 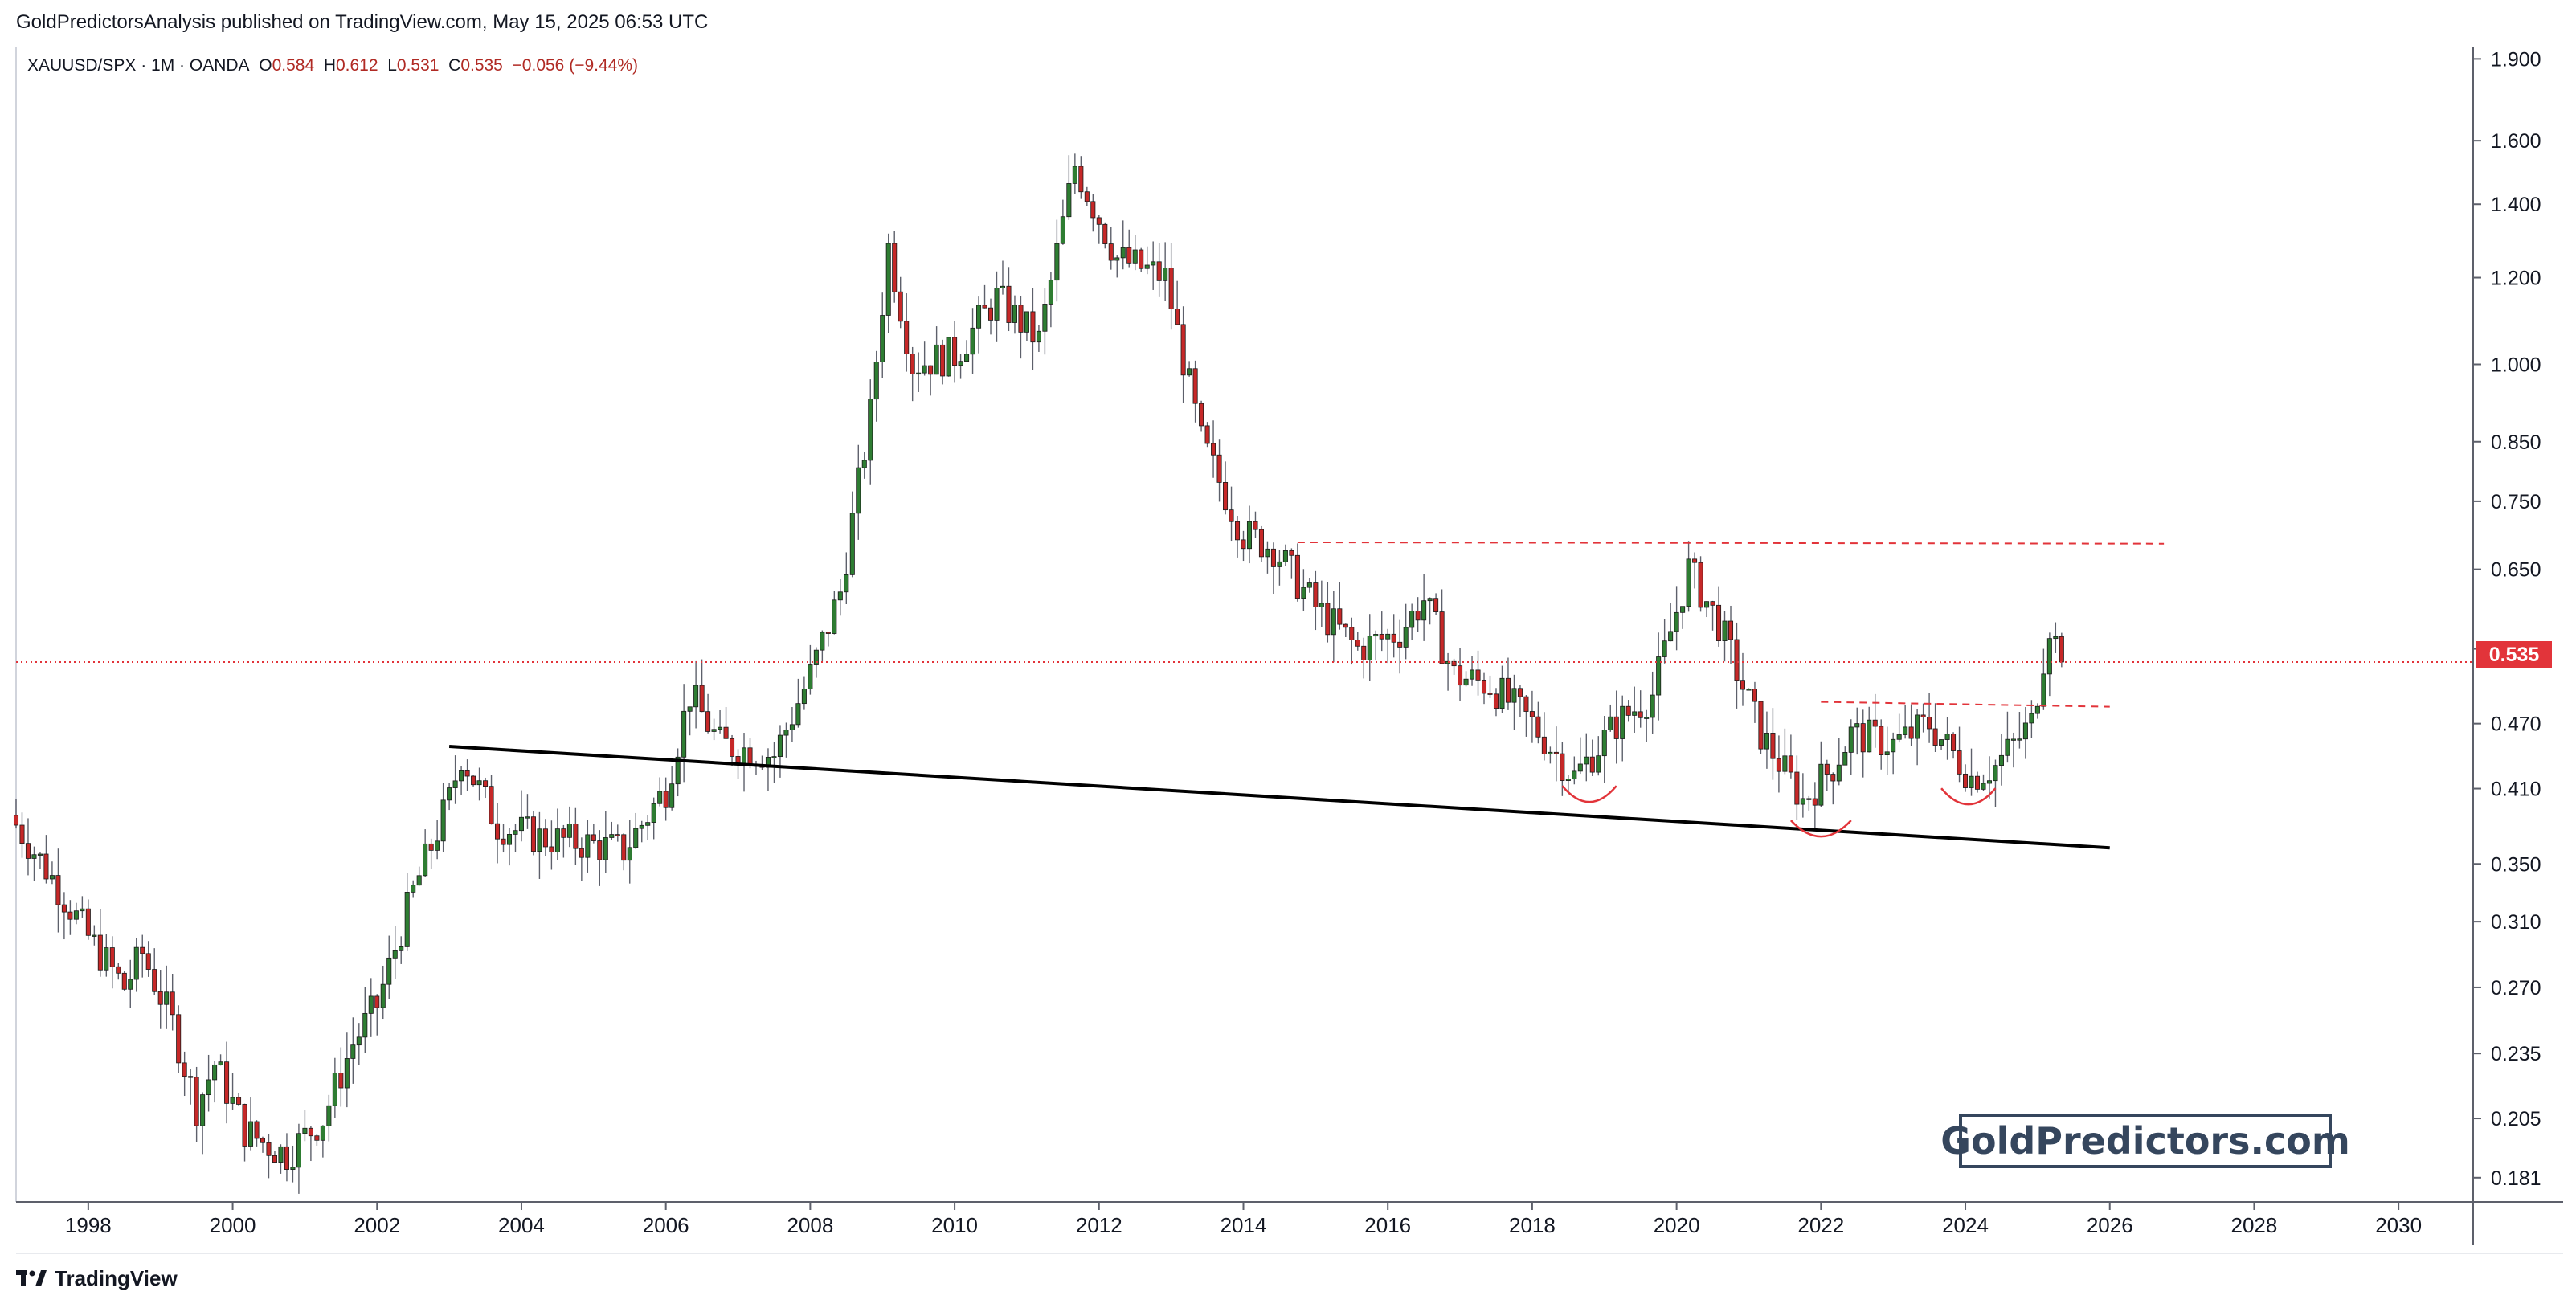 What do you see at coordinates (2516, 279) in the screenshot?
I see `y-tick-label: 1.200` at bounding box center [2516, 279].